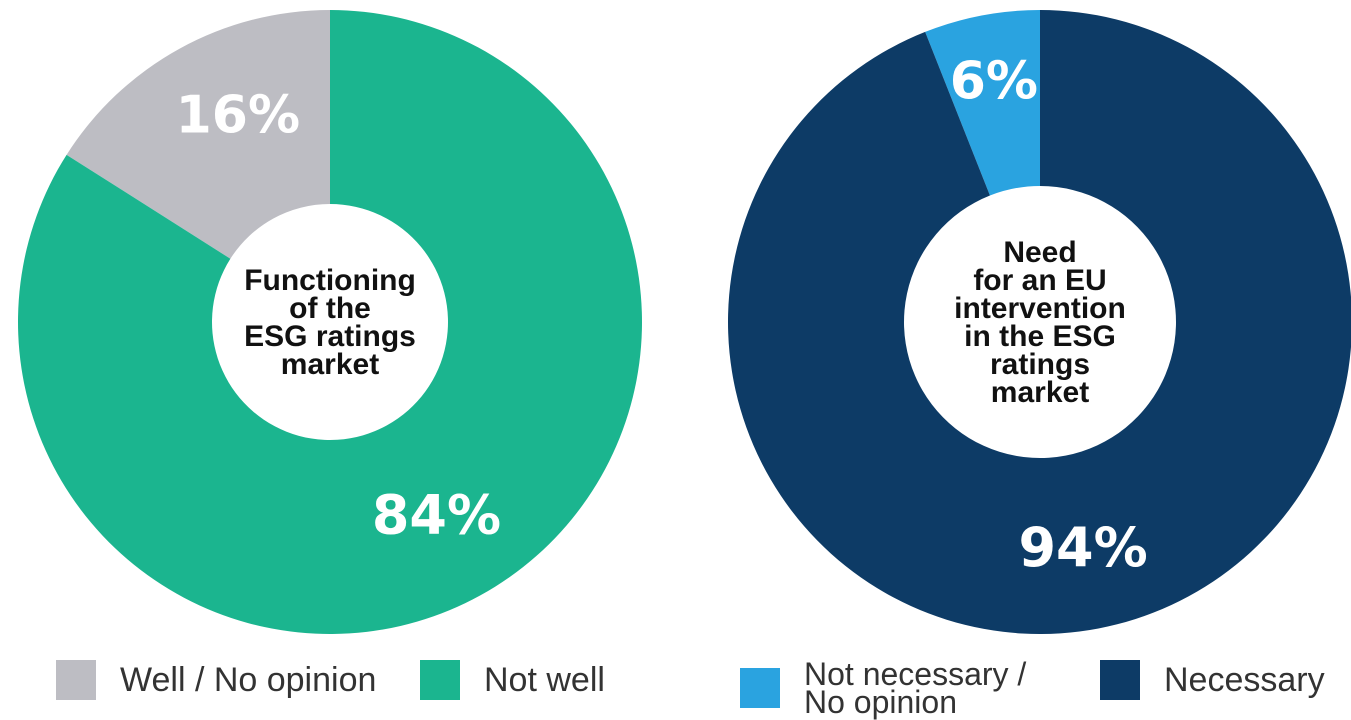  I want to click on center-label-line: Need, so click(1039, 252).